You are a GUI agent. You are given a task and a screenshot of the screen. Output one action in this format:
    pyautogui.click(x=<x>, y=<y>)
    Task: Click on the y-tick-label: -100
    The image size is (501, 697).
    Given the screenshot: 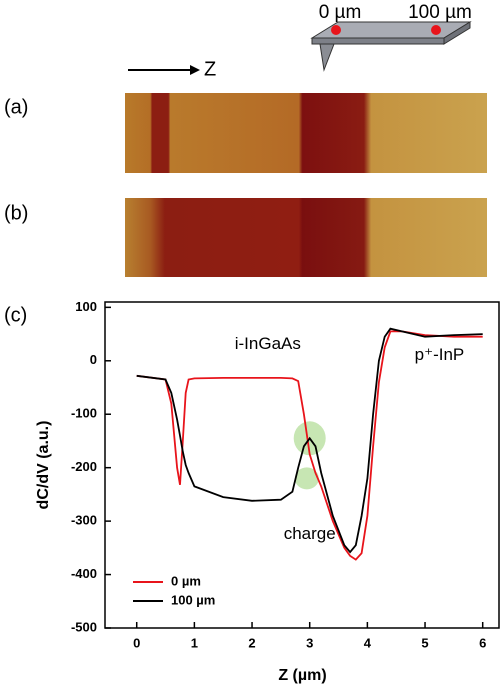 What is the action you would take?
    pyautogui.click(x=84, y=413)
    